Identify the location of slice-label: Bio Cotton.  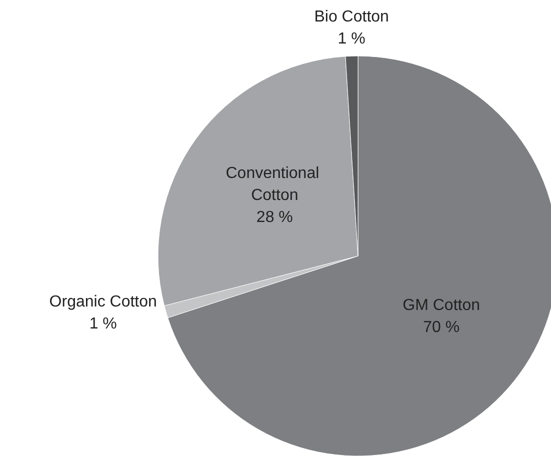
(351, 17).